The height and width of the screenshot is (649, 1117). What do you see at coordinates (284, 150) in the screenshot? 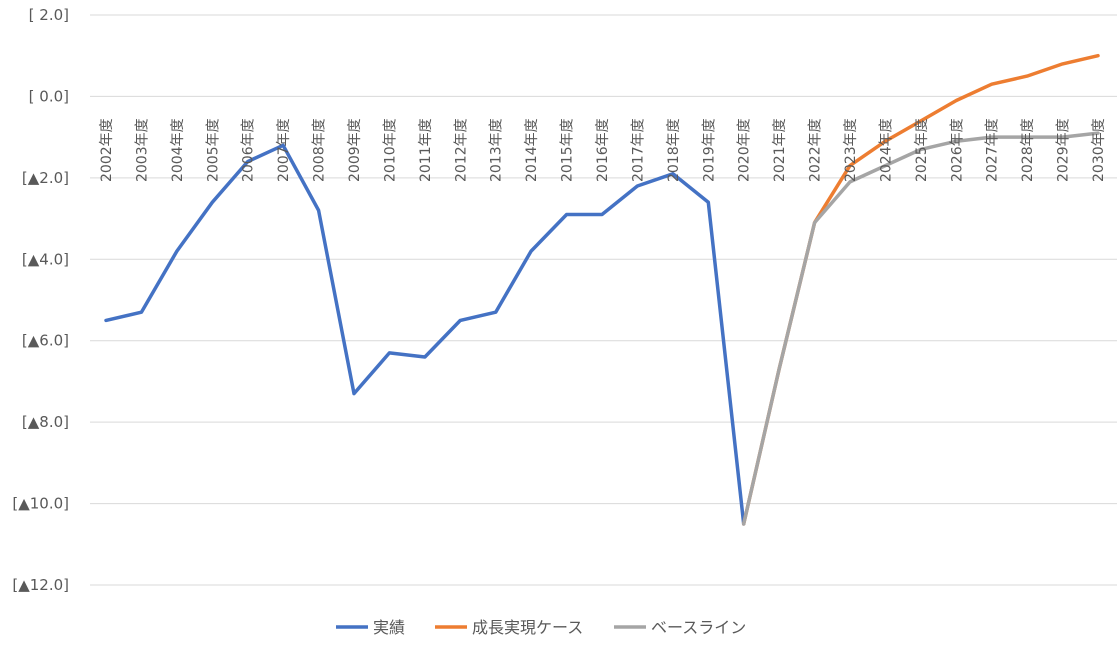
I see `x-tick-label: 2007年度` at bounding box center [284, 150].